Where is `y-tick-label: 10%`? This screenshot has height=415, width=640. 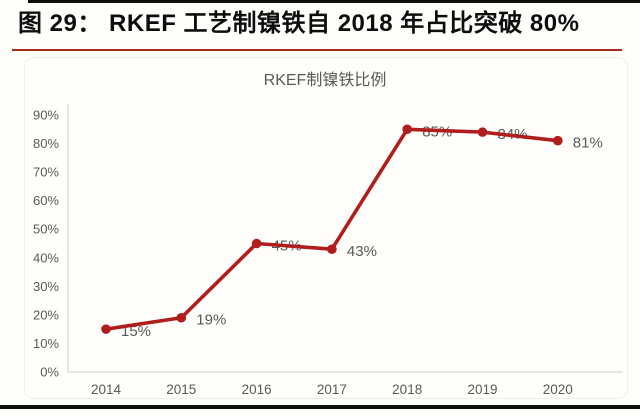
y-tick-label: 10% is located at coordinates (46, 343).